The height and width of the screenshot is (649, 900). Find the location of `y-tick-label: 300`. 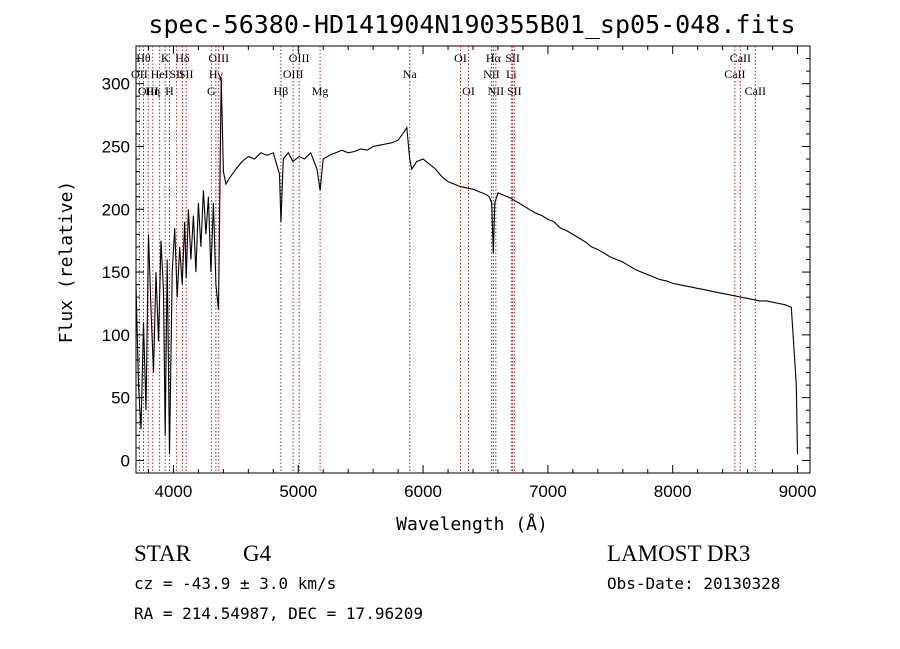

y-tick-label: 300 is located at coordinates (116, 84).